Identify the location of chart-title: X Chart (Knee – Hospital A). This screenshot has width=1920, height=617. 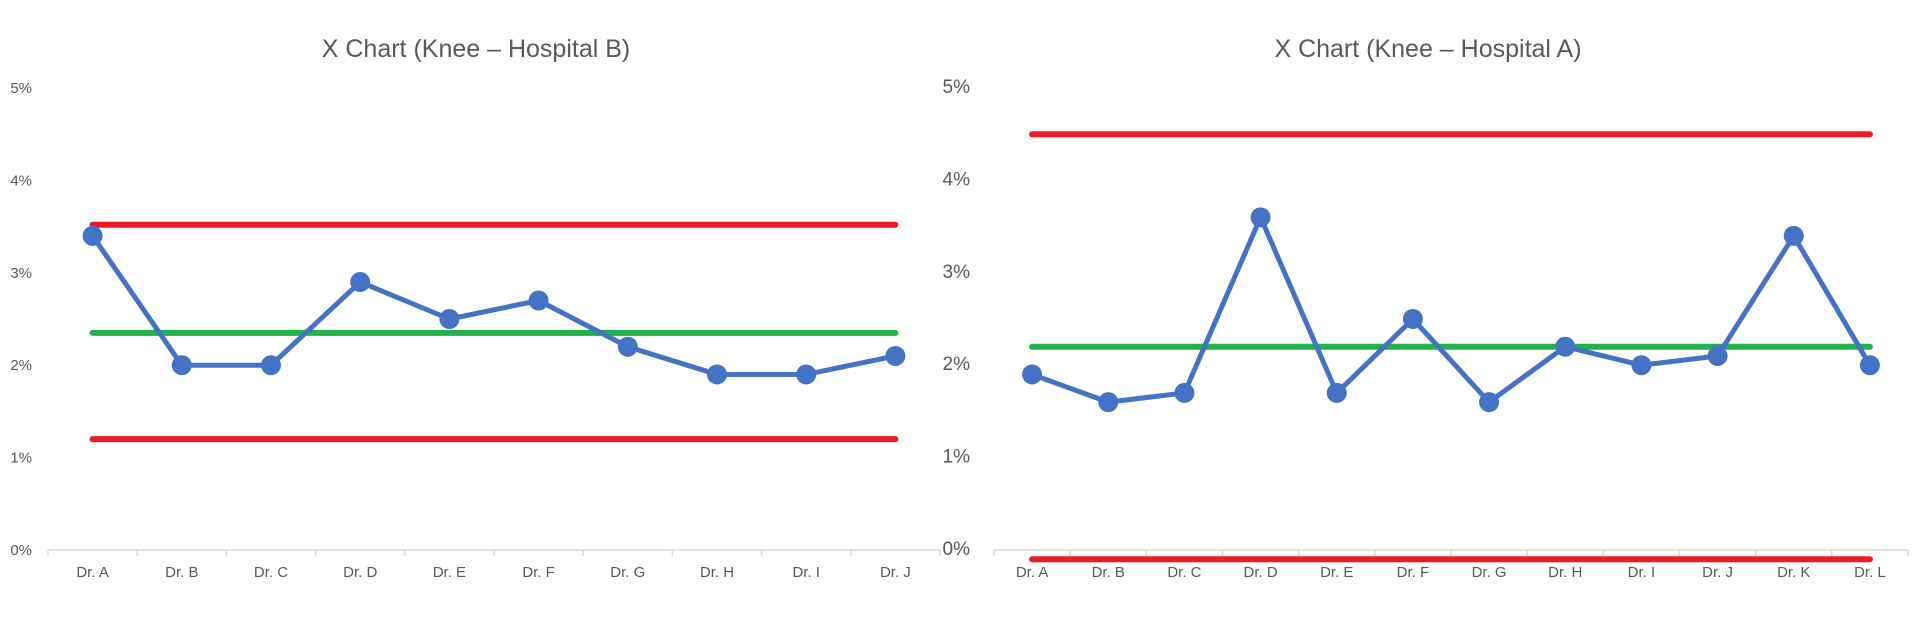
(1427, 49).